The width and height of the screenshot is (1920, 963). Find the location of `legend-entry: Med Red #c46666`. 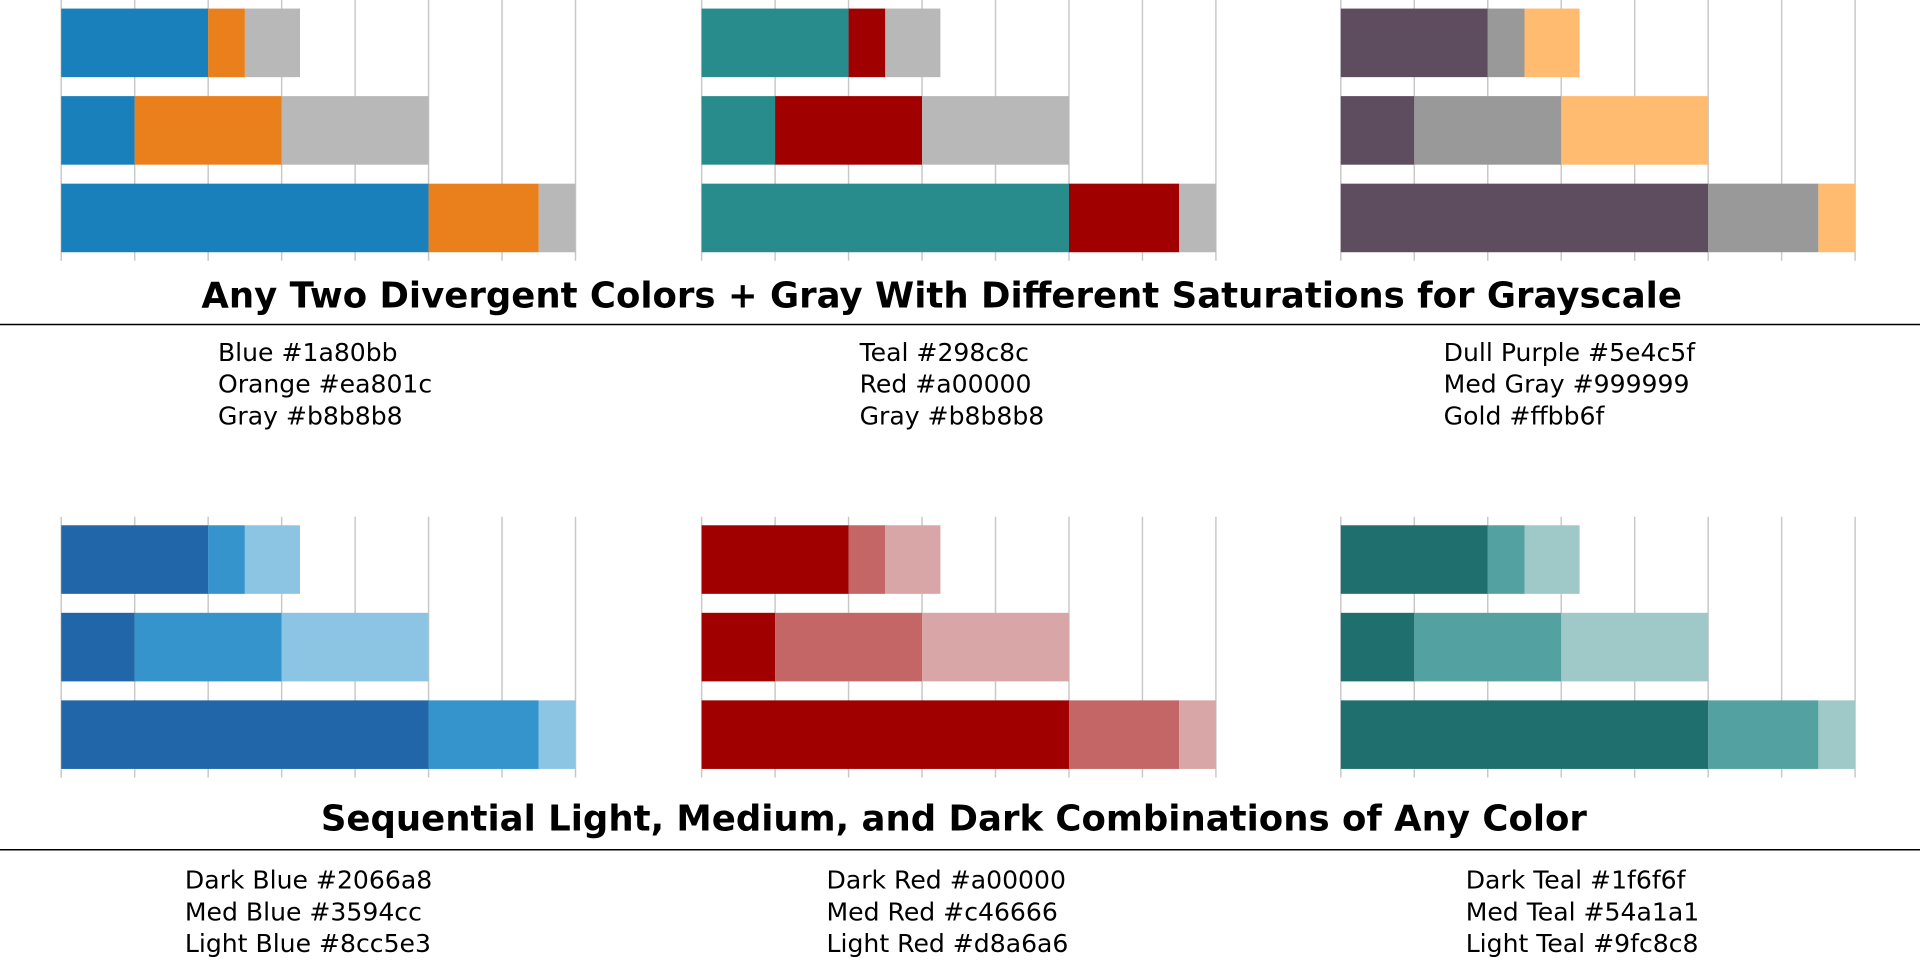

legend-entry: Med Red #c46666 is located at coordinates (942, 911).